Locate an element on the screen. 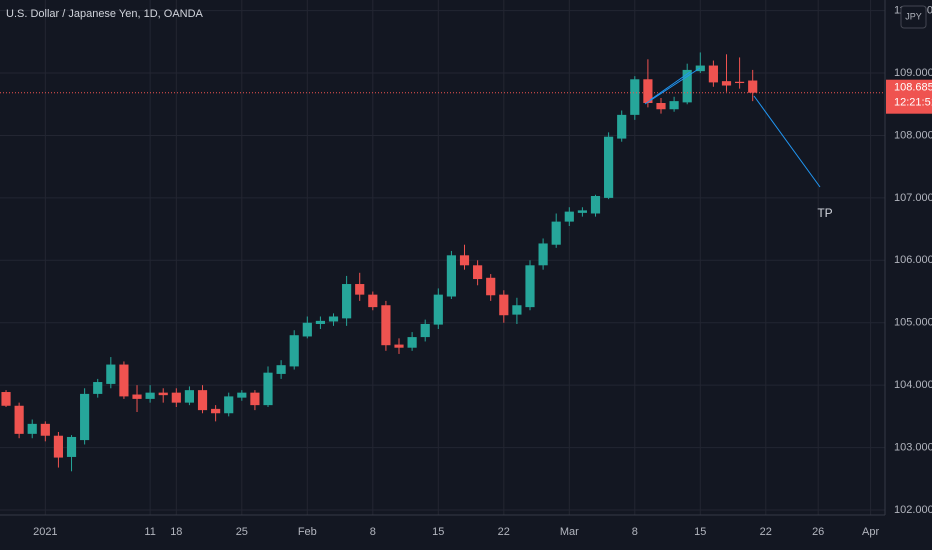 This screenshot has height=550, width=932. currency-button is located at coordinates (913, 17).